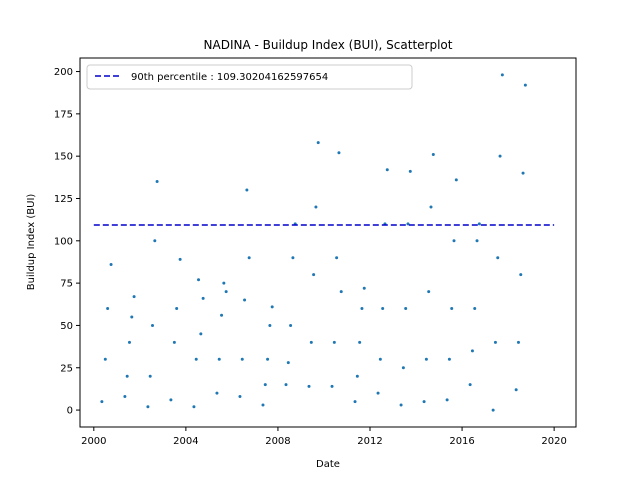  Describe the element at coordinates (63, 72) in the screenshot. I see `y-tick-label: 200` at that location.